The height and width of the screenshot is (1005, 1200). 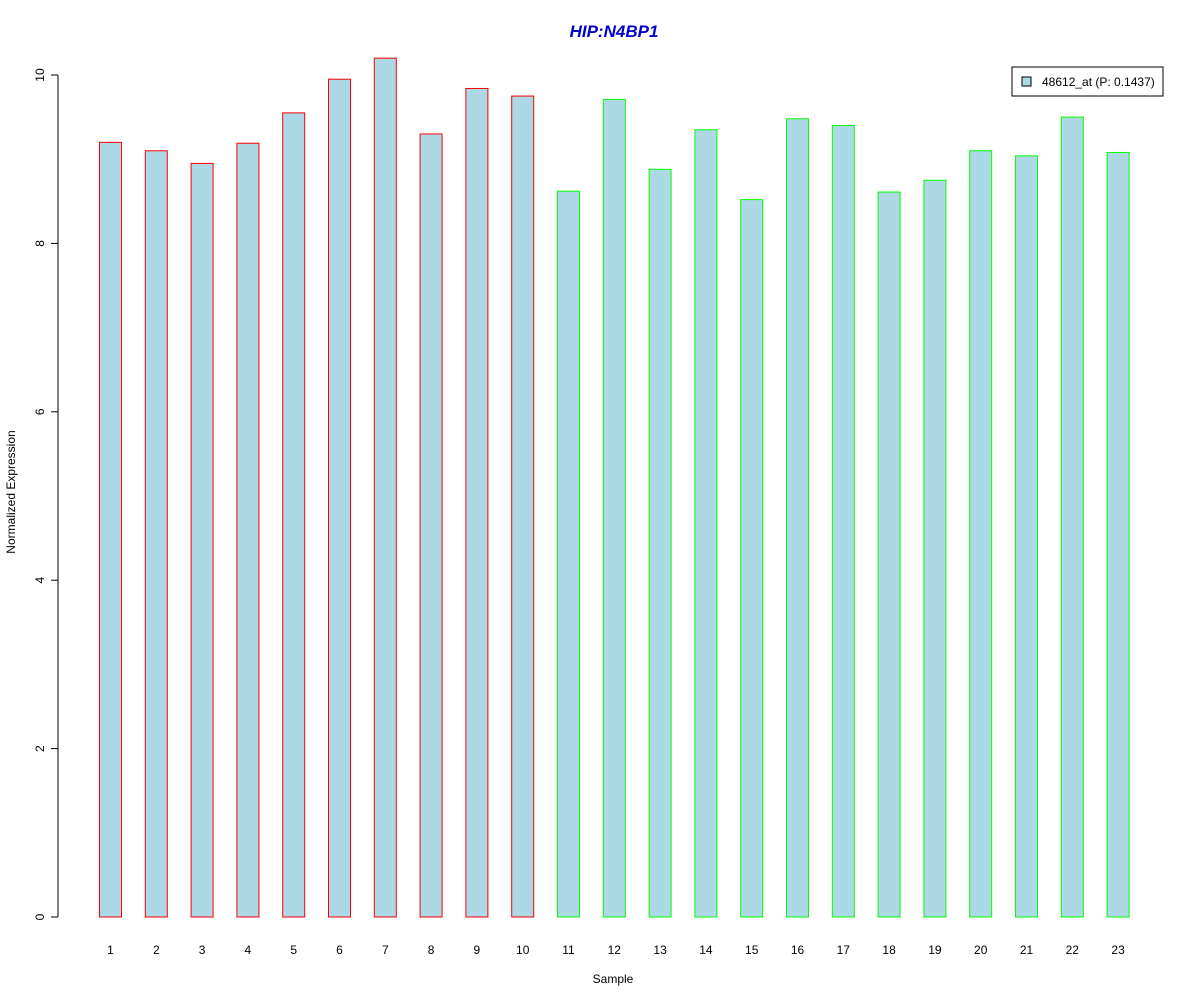 I want to click on y-tick-label: 4, so click(x=40, y=580).